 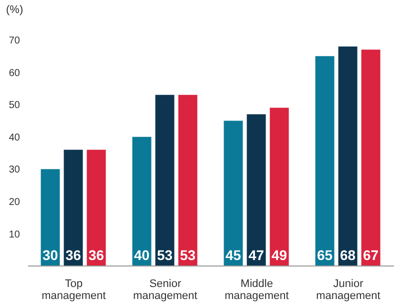 I want to click on data-label: 65, so click(x=325, y=255).